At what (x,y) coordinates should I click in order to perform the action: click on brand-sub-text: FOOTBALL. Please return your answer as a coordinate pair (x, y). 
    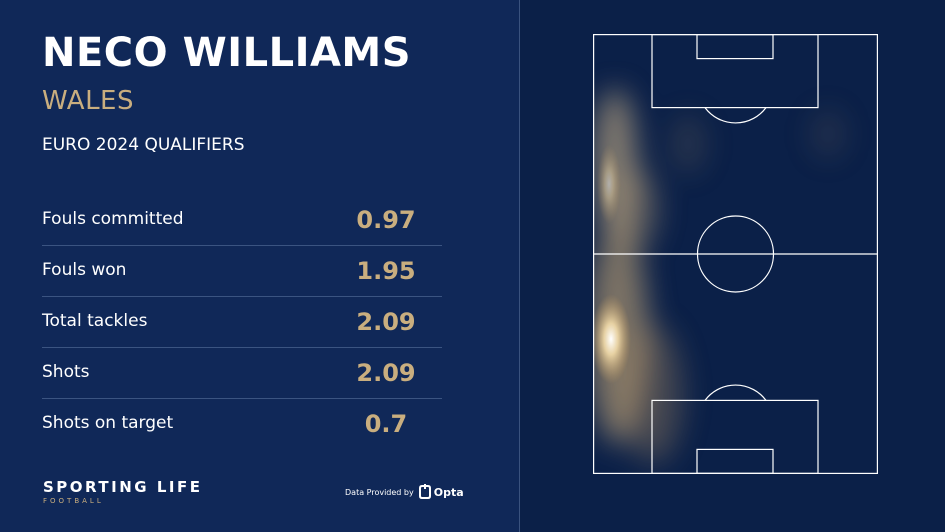
    Looking at the image, I should click on (73, 501).